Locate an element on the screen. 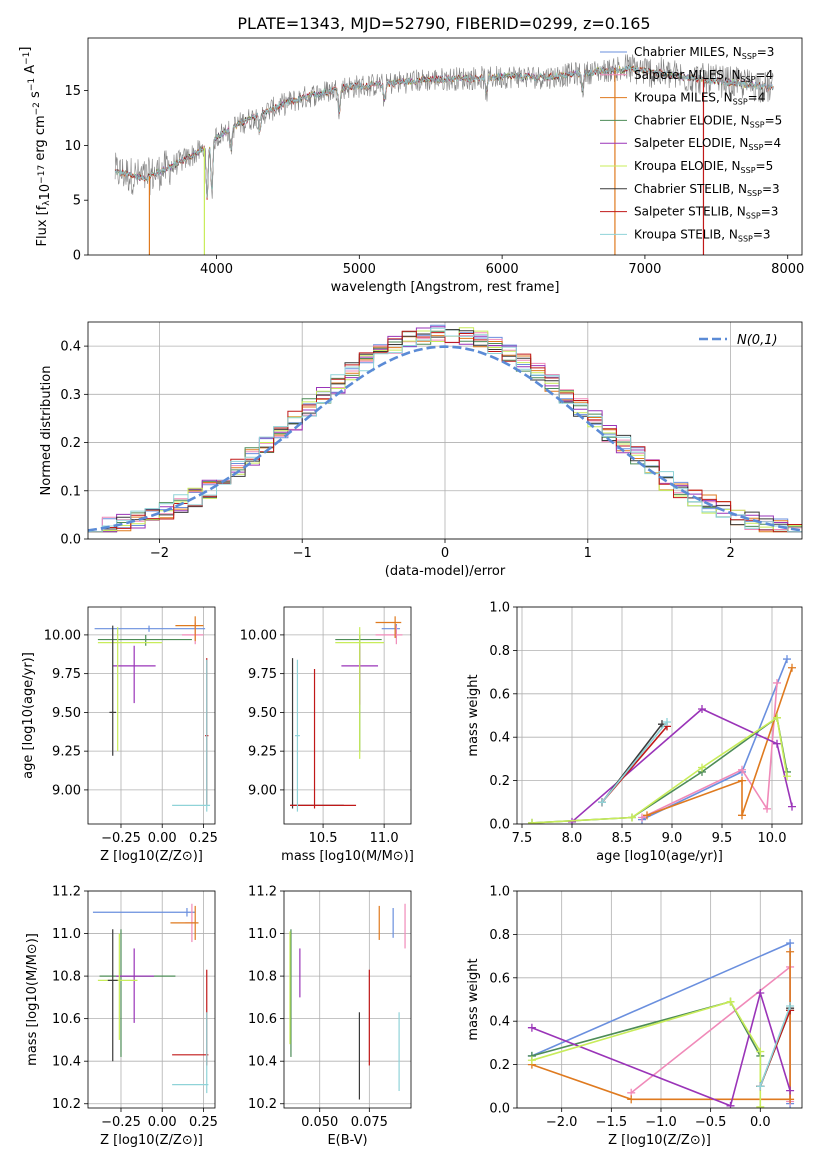  normal-reference-curve is located at coordinates (445, 438).